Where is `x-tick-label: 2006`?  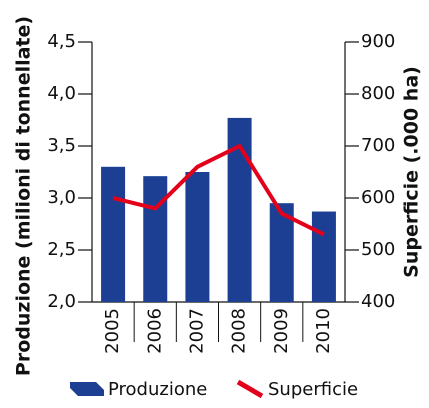 x-tick-label: 2006 is located at coordinates (154, 331).